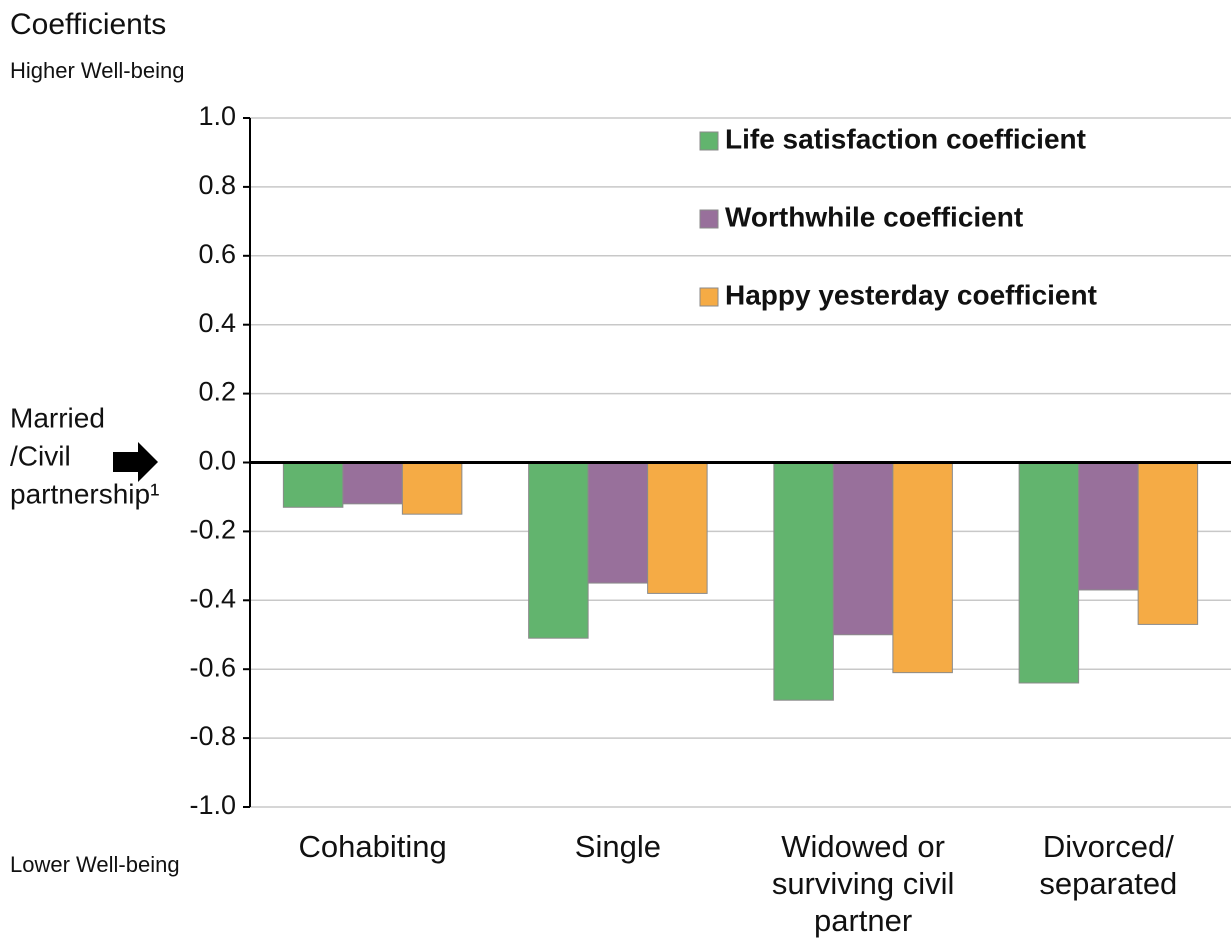 The image size is (1231, 945). What do you see at coordinates (97, 70) in the screenshot?
I see `top-label: Higher Well-being` at bounding box center [97, 70].